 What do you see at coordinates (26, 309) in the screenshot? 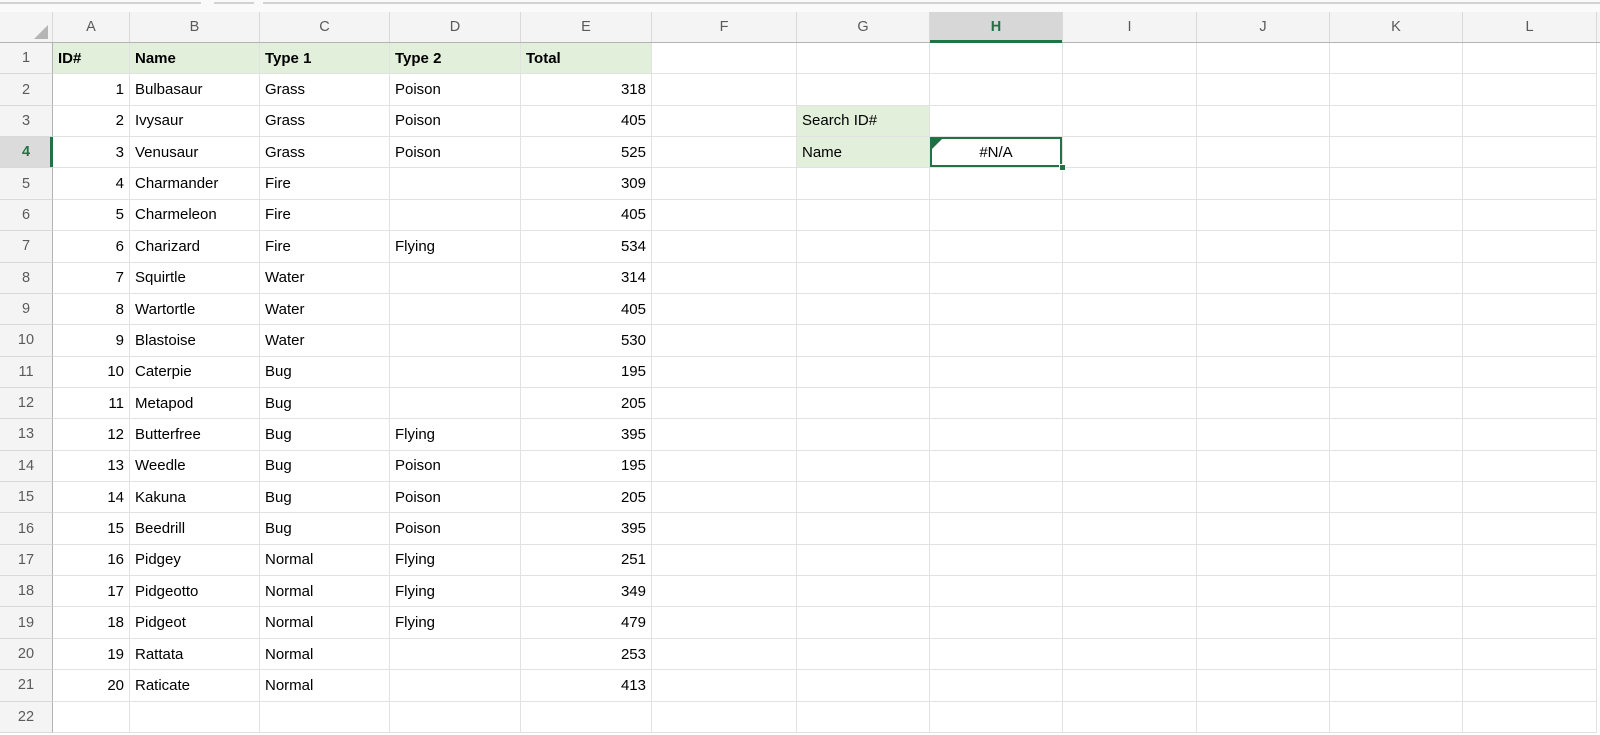
I see `row-header-9: 9` at bounding box center [26, 309].